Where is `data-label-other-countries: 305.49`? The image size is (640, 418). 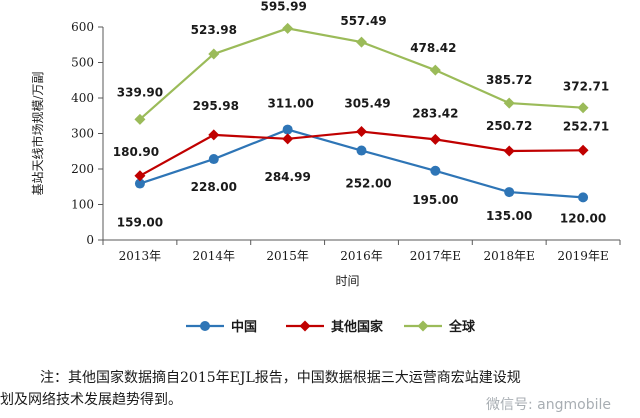
data-label-other-countries: 305.49 is located at coordinates (367, 104).